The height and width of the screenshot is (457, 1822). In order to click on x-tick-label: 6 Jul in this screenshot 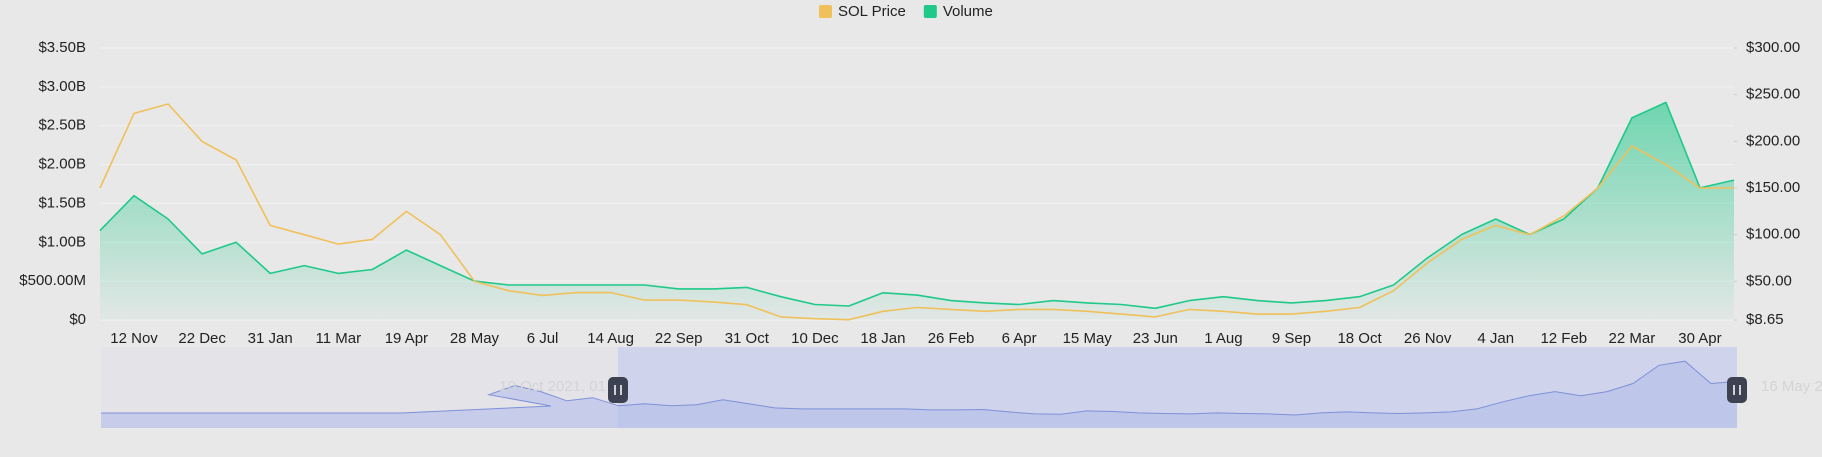, I will do `click(543, 338)`.